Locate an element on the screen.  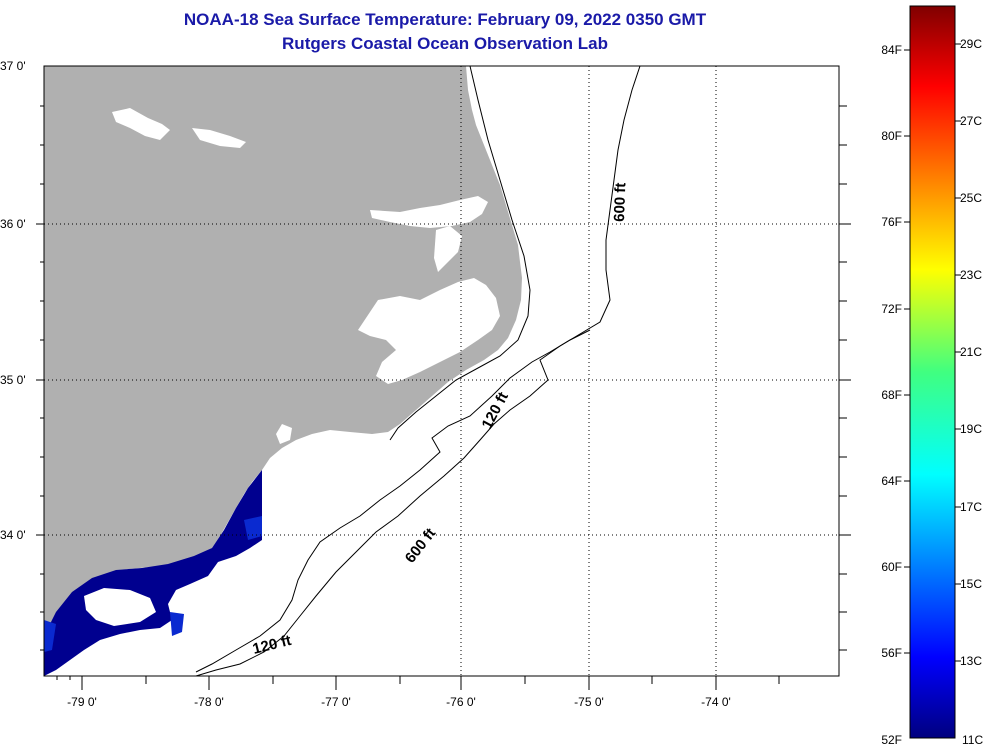
cbar-c-21: 21C is located at coordinates (971, 352).